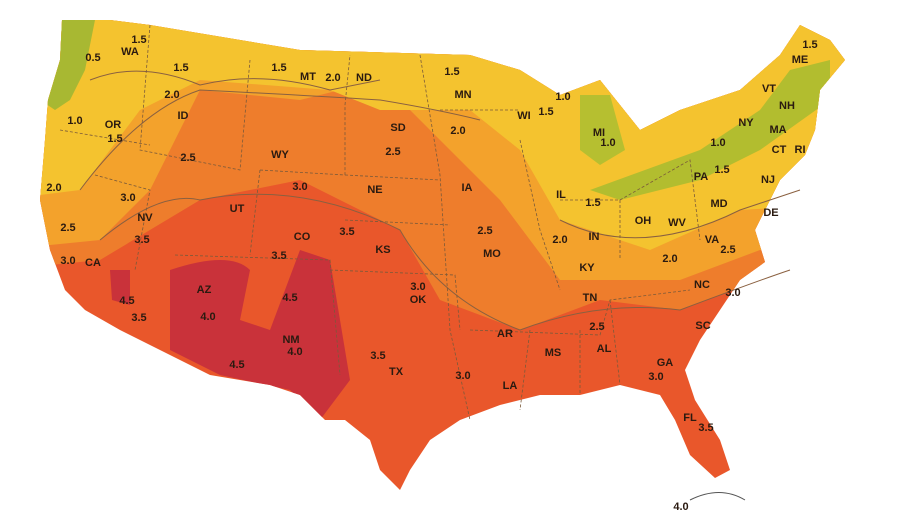  Describe the element at coordinates (717, 496) in the screenshot. I see `offshore-line` at that location.